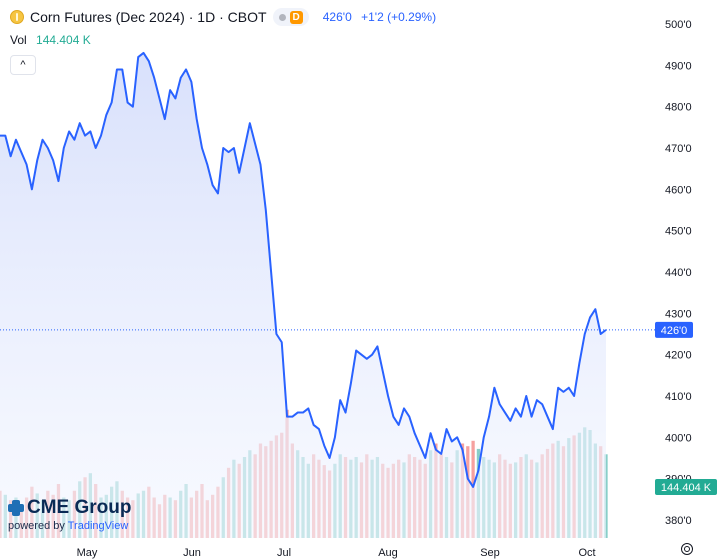  I want to click on x-tick-label: Jun, so click(192, 553).